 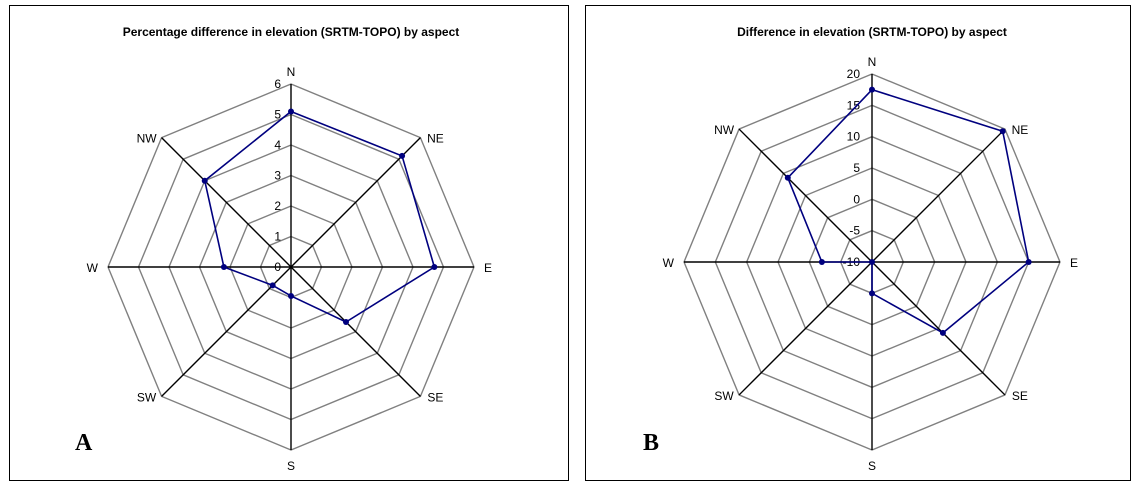 What do you see at coordinates (277, 206) in the screenshot?
I see `tick-label: 2` at bounding box center [277, 206].